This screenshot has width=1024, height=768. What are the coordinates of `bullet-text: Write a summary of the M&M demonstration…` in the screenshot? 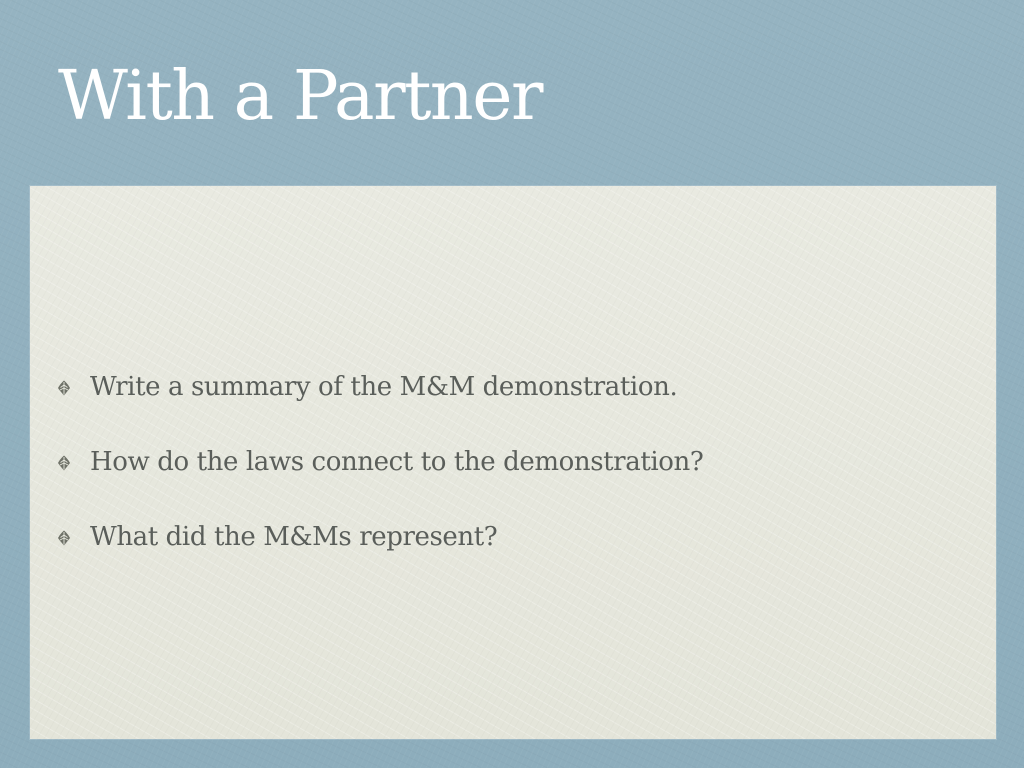 It's located at (384, 387).